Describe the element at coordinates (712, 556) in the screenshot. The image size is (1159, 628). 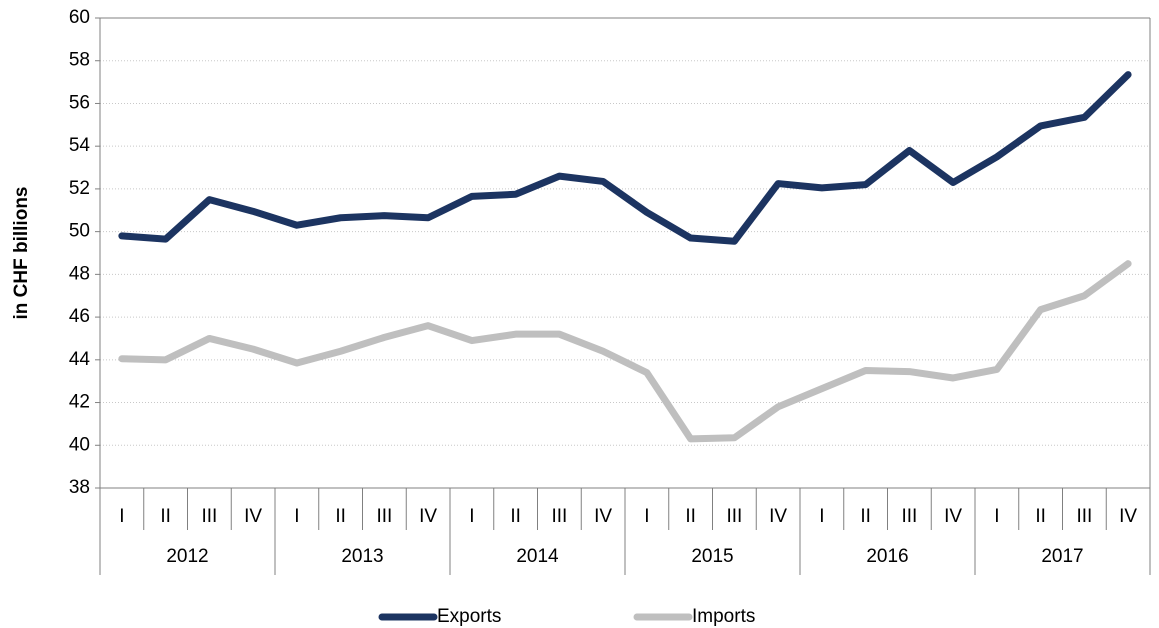
I see `year-label: 2015` at that location.